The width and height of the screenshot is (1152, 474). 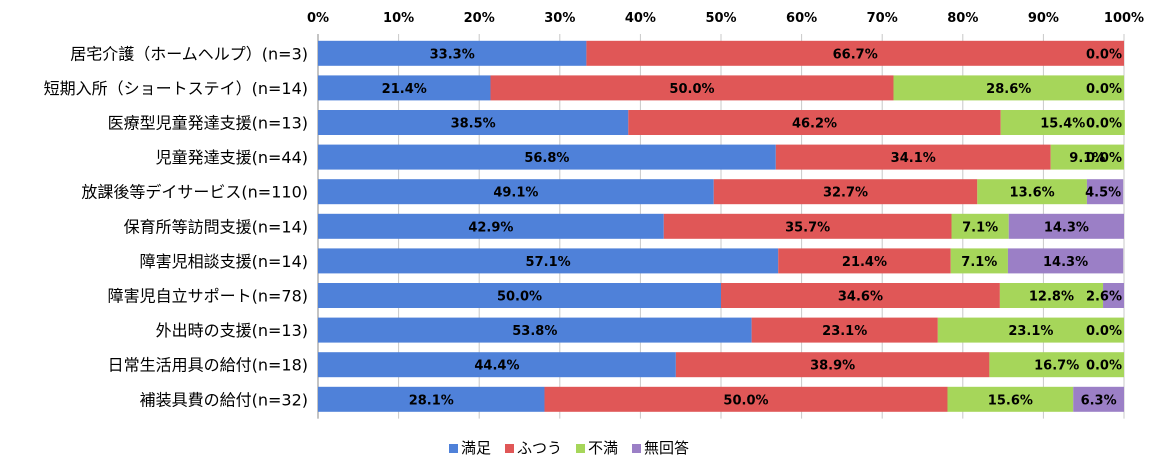 I want to click on x-tick-label: 30%, so click(x=559, y=18).